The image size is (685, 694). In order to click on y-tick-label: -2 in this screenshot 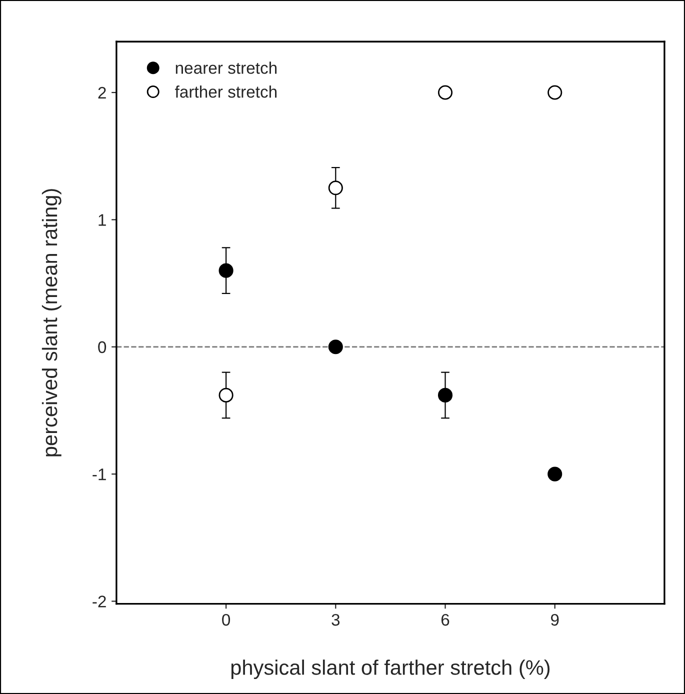, I will do `click(99, 602)`.